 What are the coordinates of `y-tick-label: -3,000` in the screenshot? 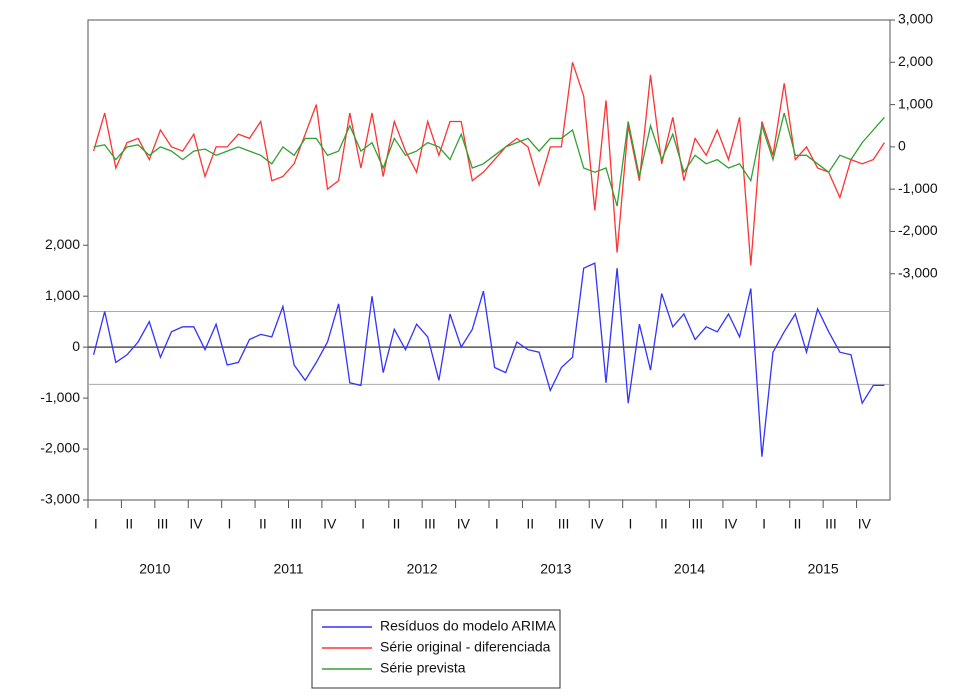 It's located at (60, 499).